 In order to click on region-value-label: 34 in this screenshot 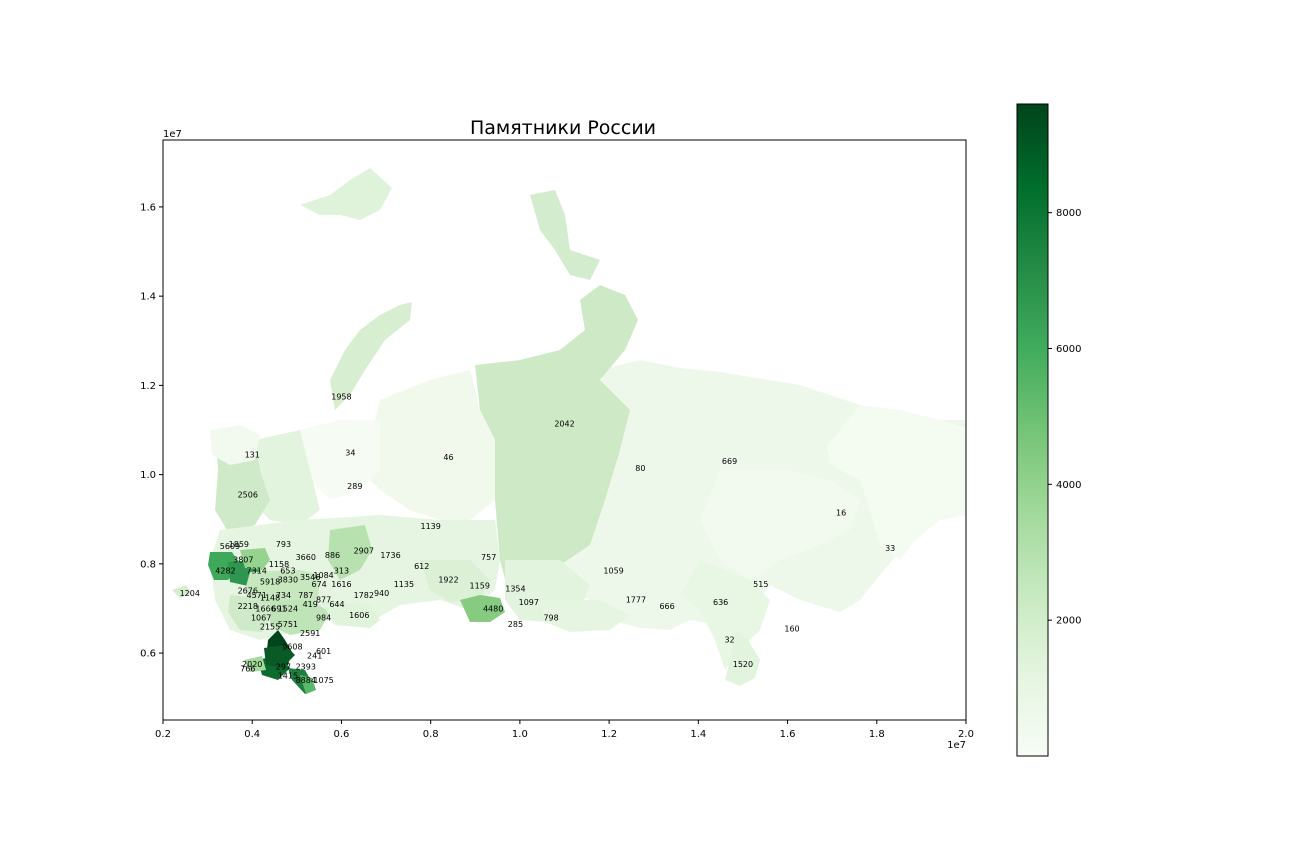, I will do `click(350, 452)`.